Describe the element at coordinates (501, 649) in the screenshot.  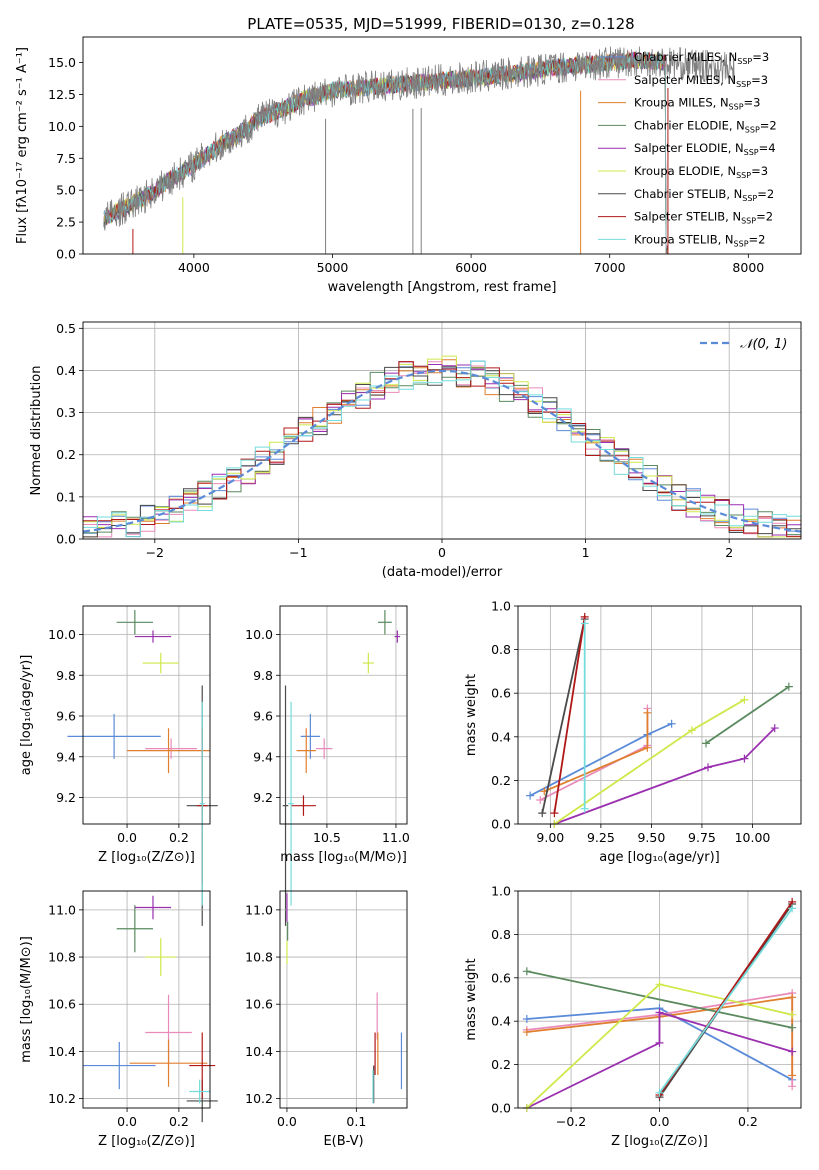
I see `y-tick-label: 0.8` at that location.